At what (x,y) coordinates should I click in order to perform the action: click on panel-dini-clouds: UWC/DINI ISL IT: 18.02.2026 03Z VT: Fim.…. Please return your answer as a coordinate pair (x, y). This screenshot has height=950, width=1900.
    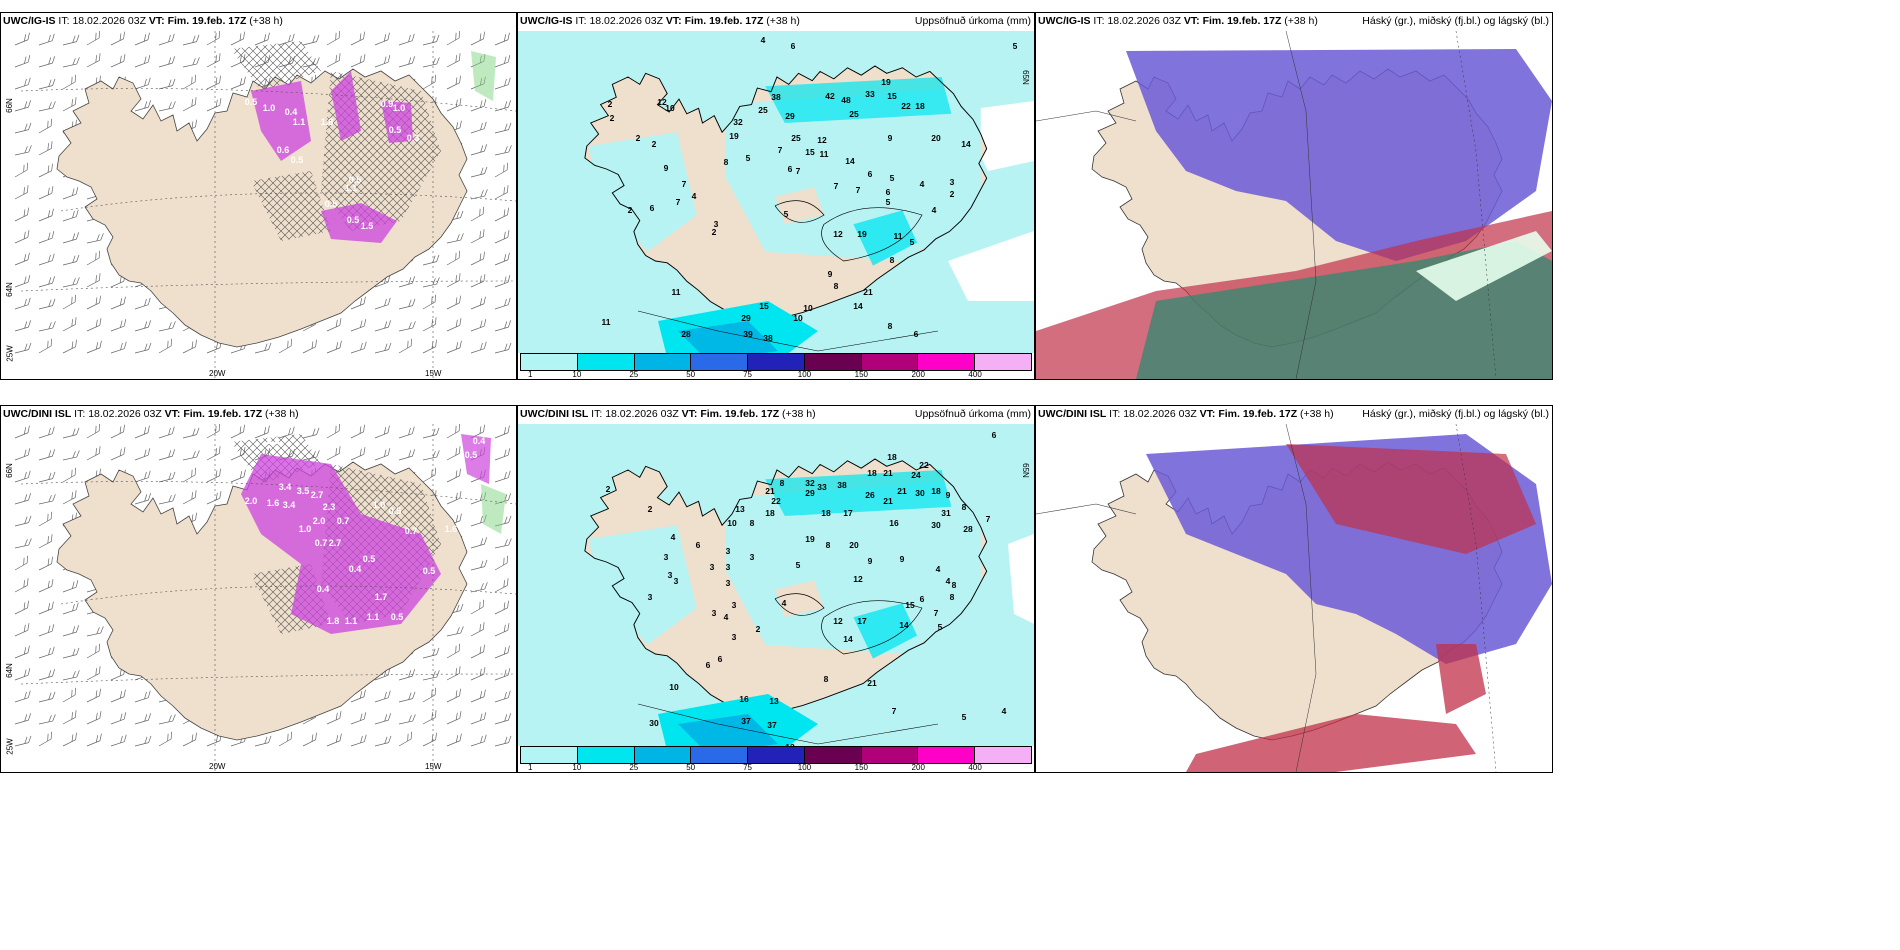
    Looking at the image, I should click on (1294, 589).